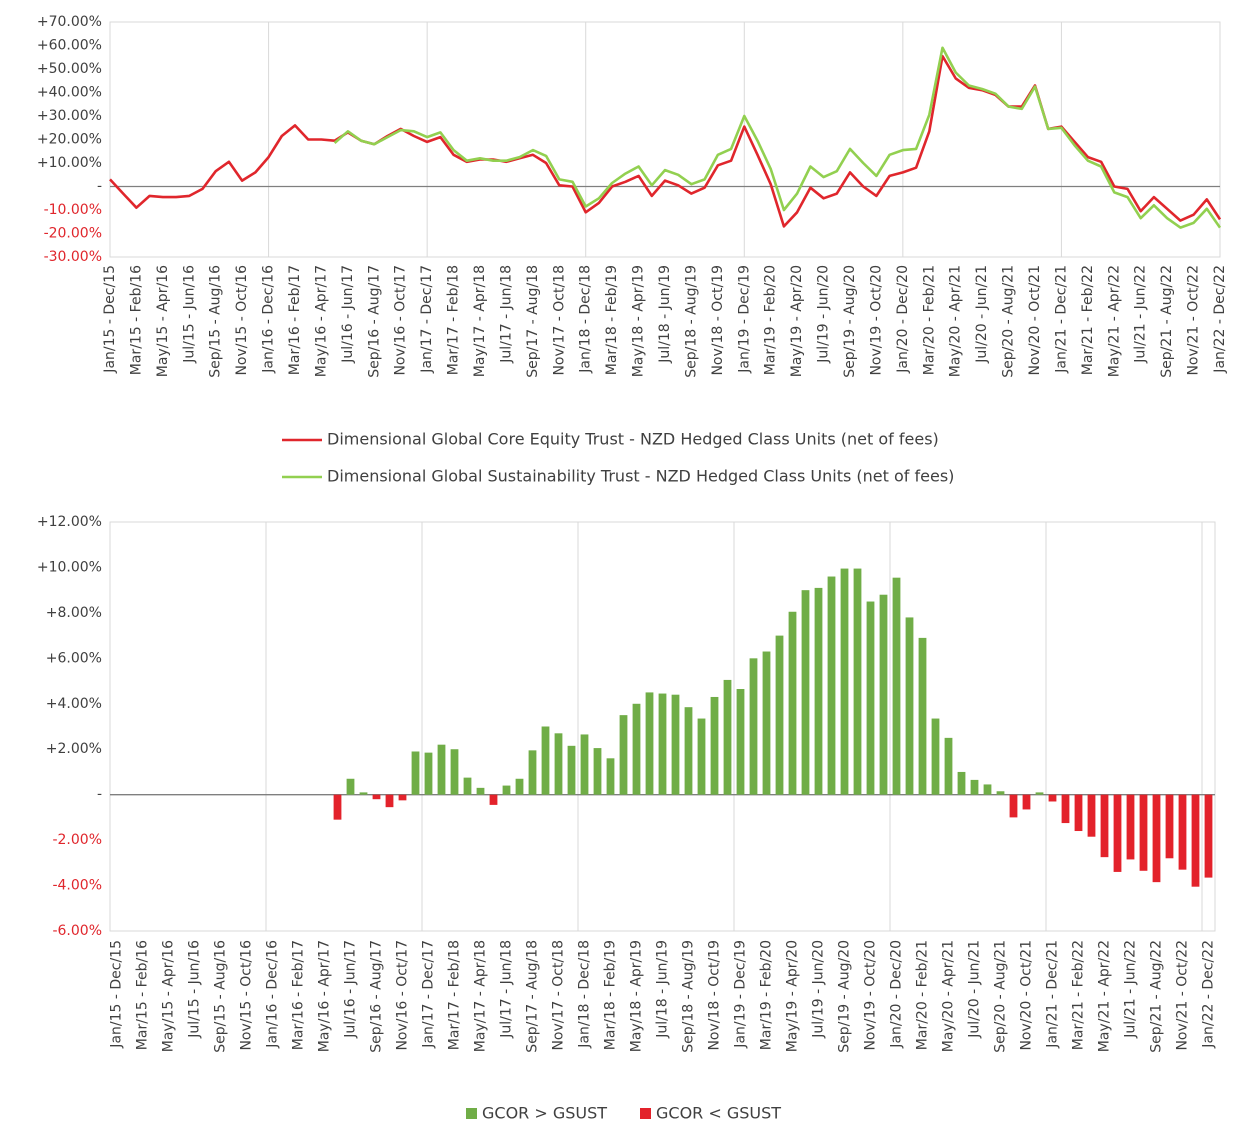 Image resolution: width=1244 pixels, height=1146 pixels. Describe the element at coordinates (69, 522) in the screenshot. I see `y-tick-label: +12.00%` at that location.